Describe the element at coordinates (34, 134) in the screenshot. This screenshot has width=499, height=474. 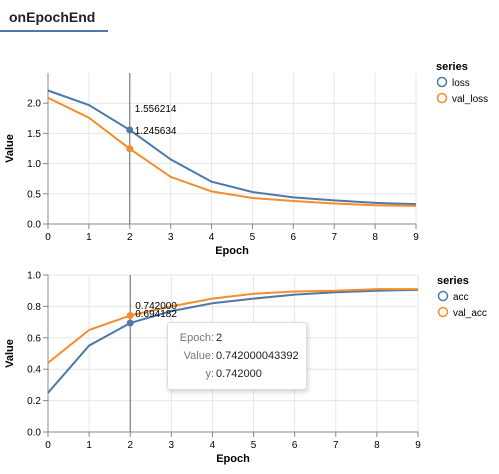
I see `y-tick-label: 1.5` at that location.